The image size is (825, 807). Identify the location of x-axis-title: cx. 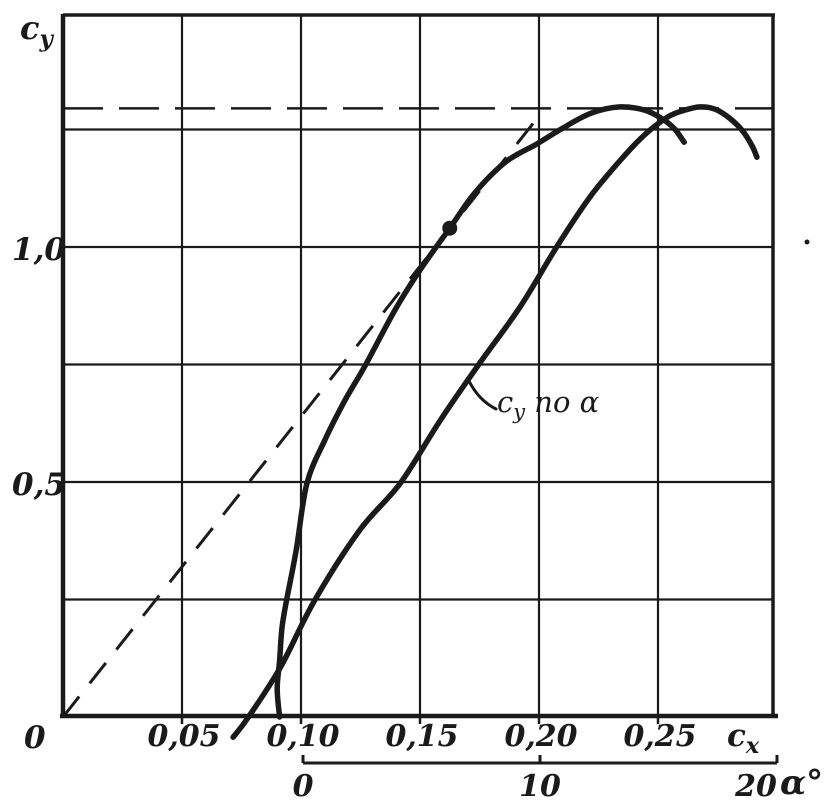
(743, 739).